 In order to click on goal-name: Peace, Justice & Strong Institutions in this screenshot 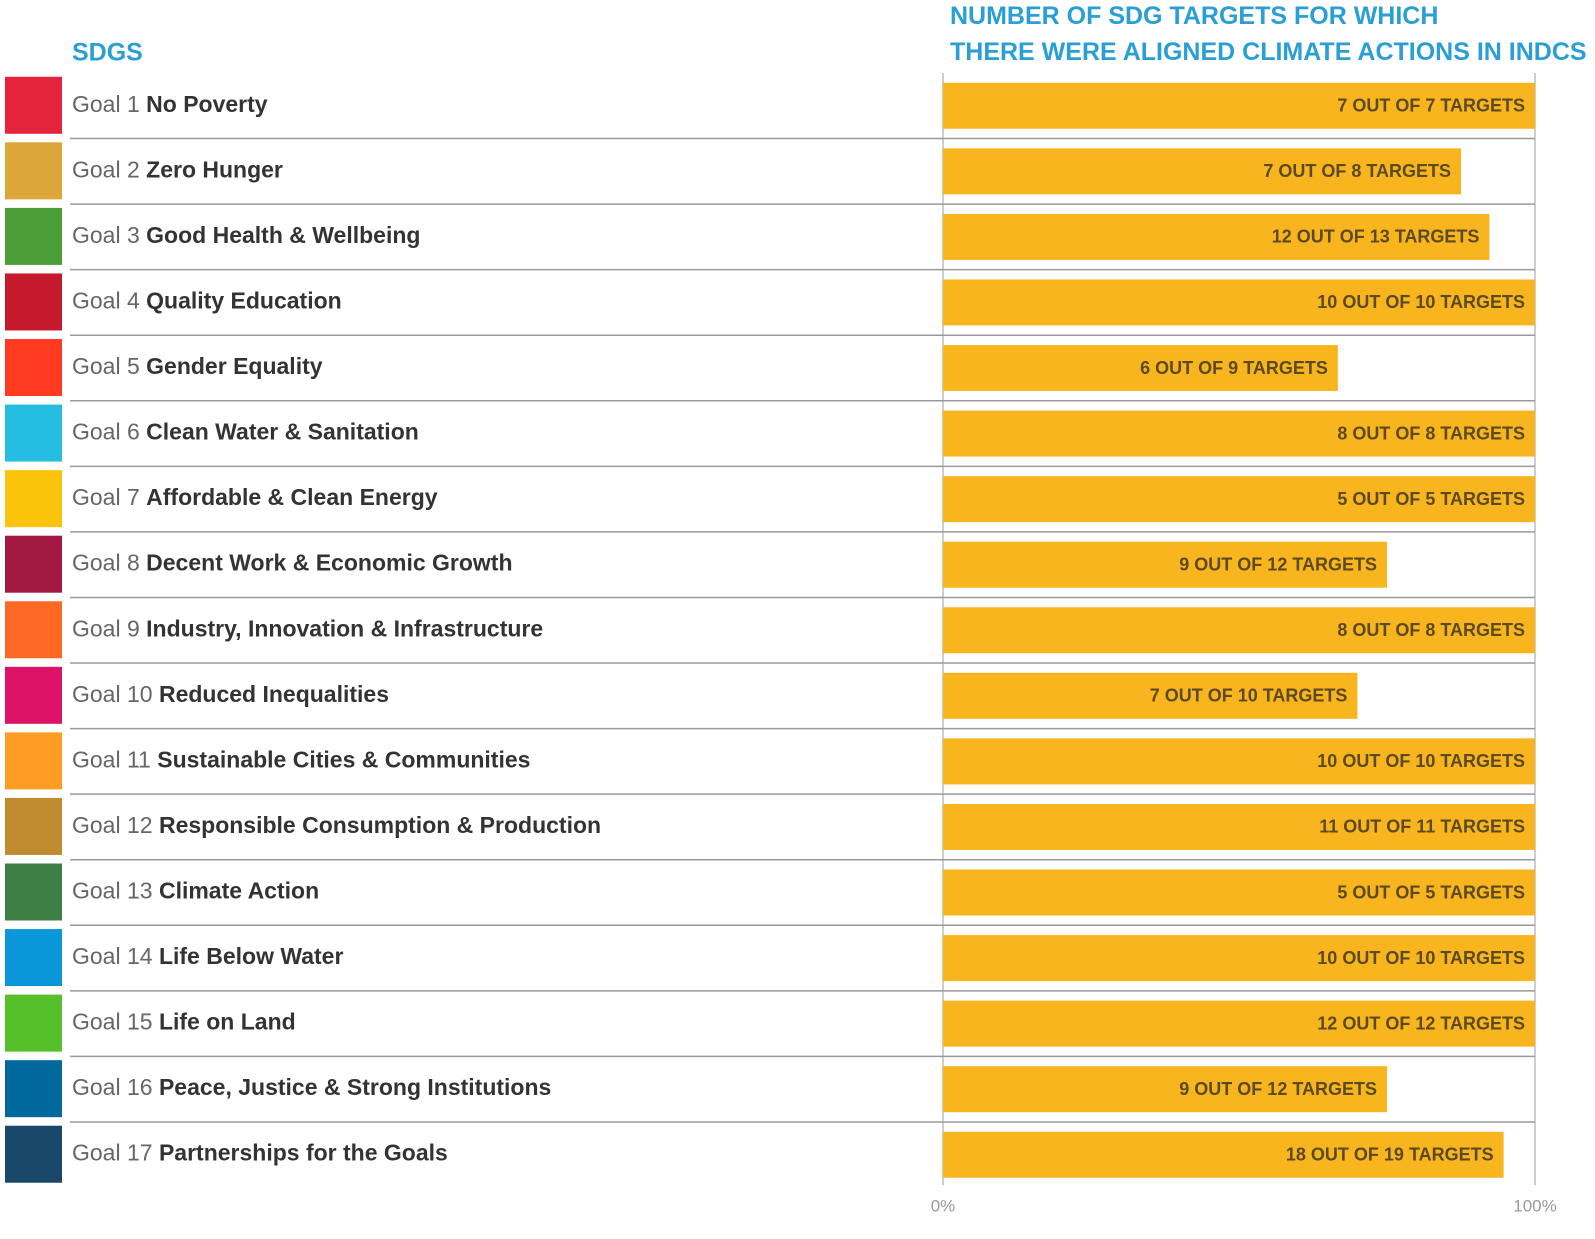, I will do `click(355, 1087)`.